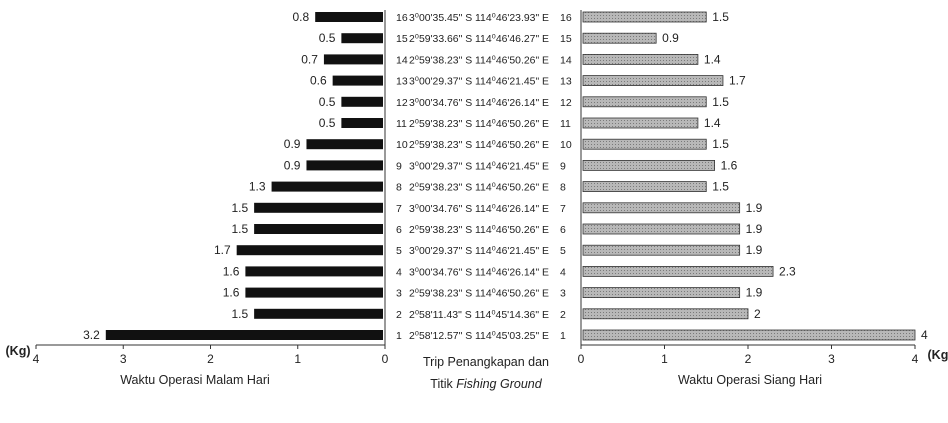 Image resolution: width=948 pixels, height=423 pixels. Describe the element at coordinates (123, 359) in the screenshot. I see `left-tick-label: 3` at that location.